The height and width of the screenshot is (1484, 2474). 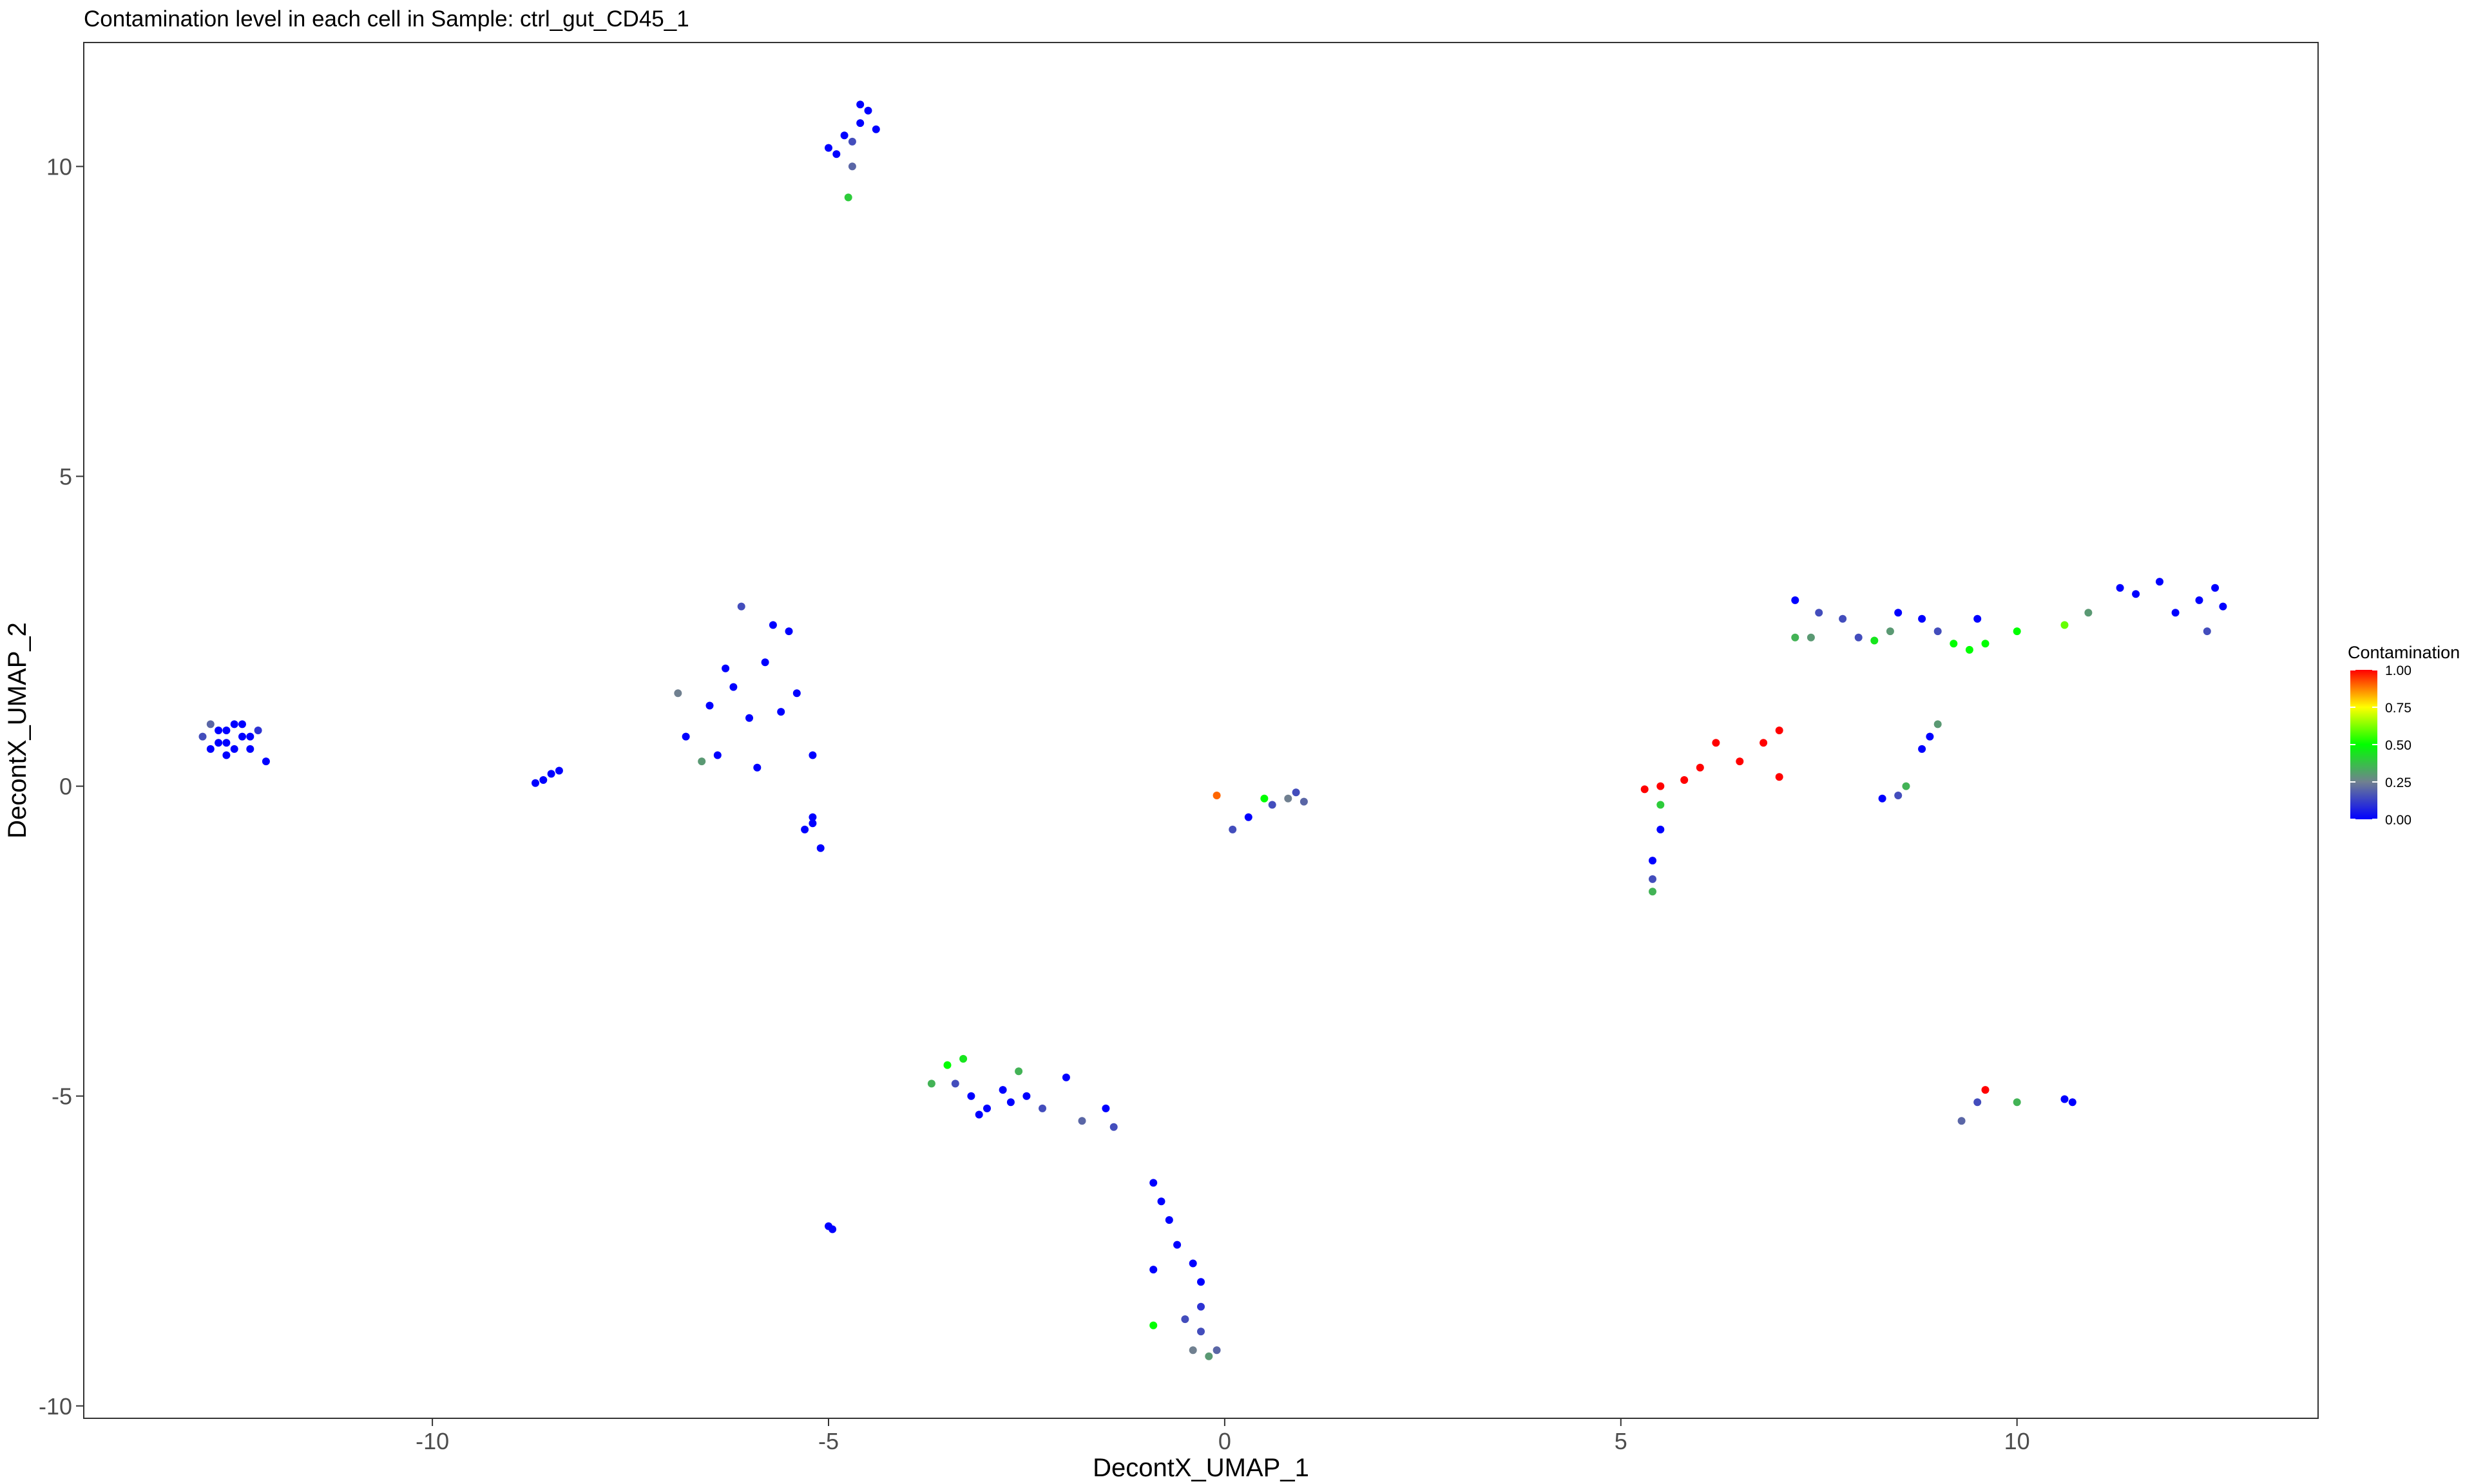 I want to click on legend-tick-label: 0.00, so click(x=2398, y=820).